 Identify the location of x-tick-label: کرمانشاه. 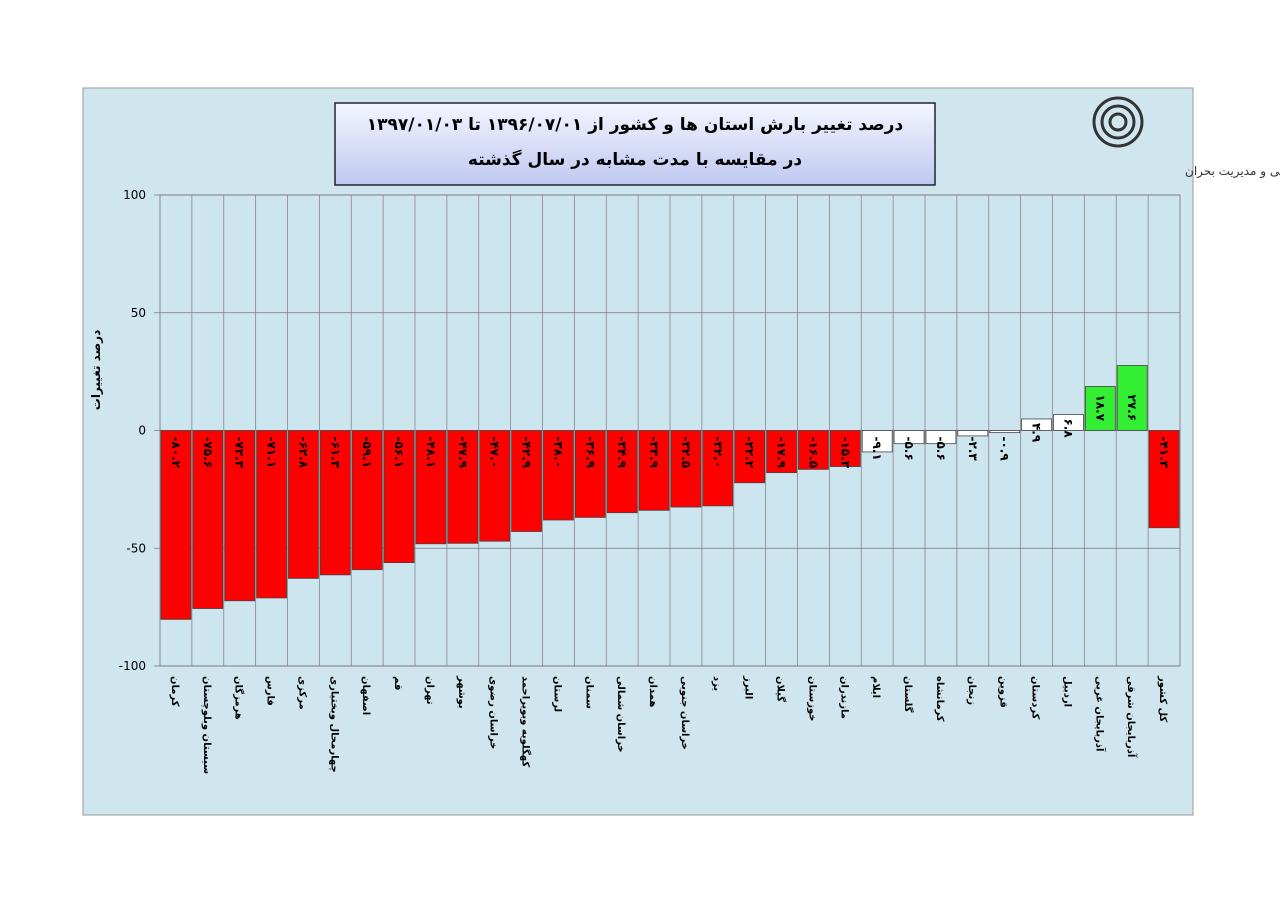
(939, 699).